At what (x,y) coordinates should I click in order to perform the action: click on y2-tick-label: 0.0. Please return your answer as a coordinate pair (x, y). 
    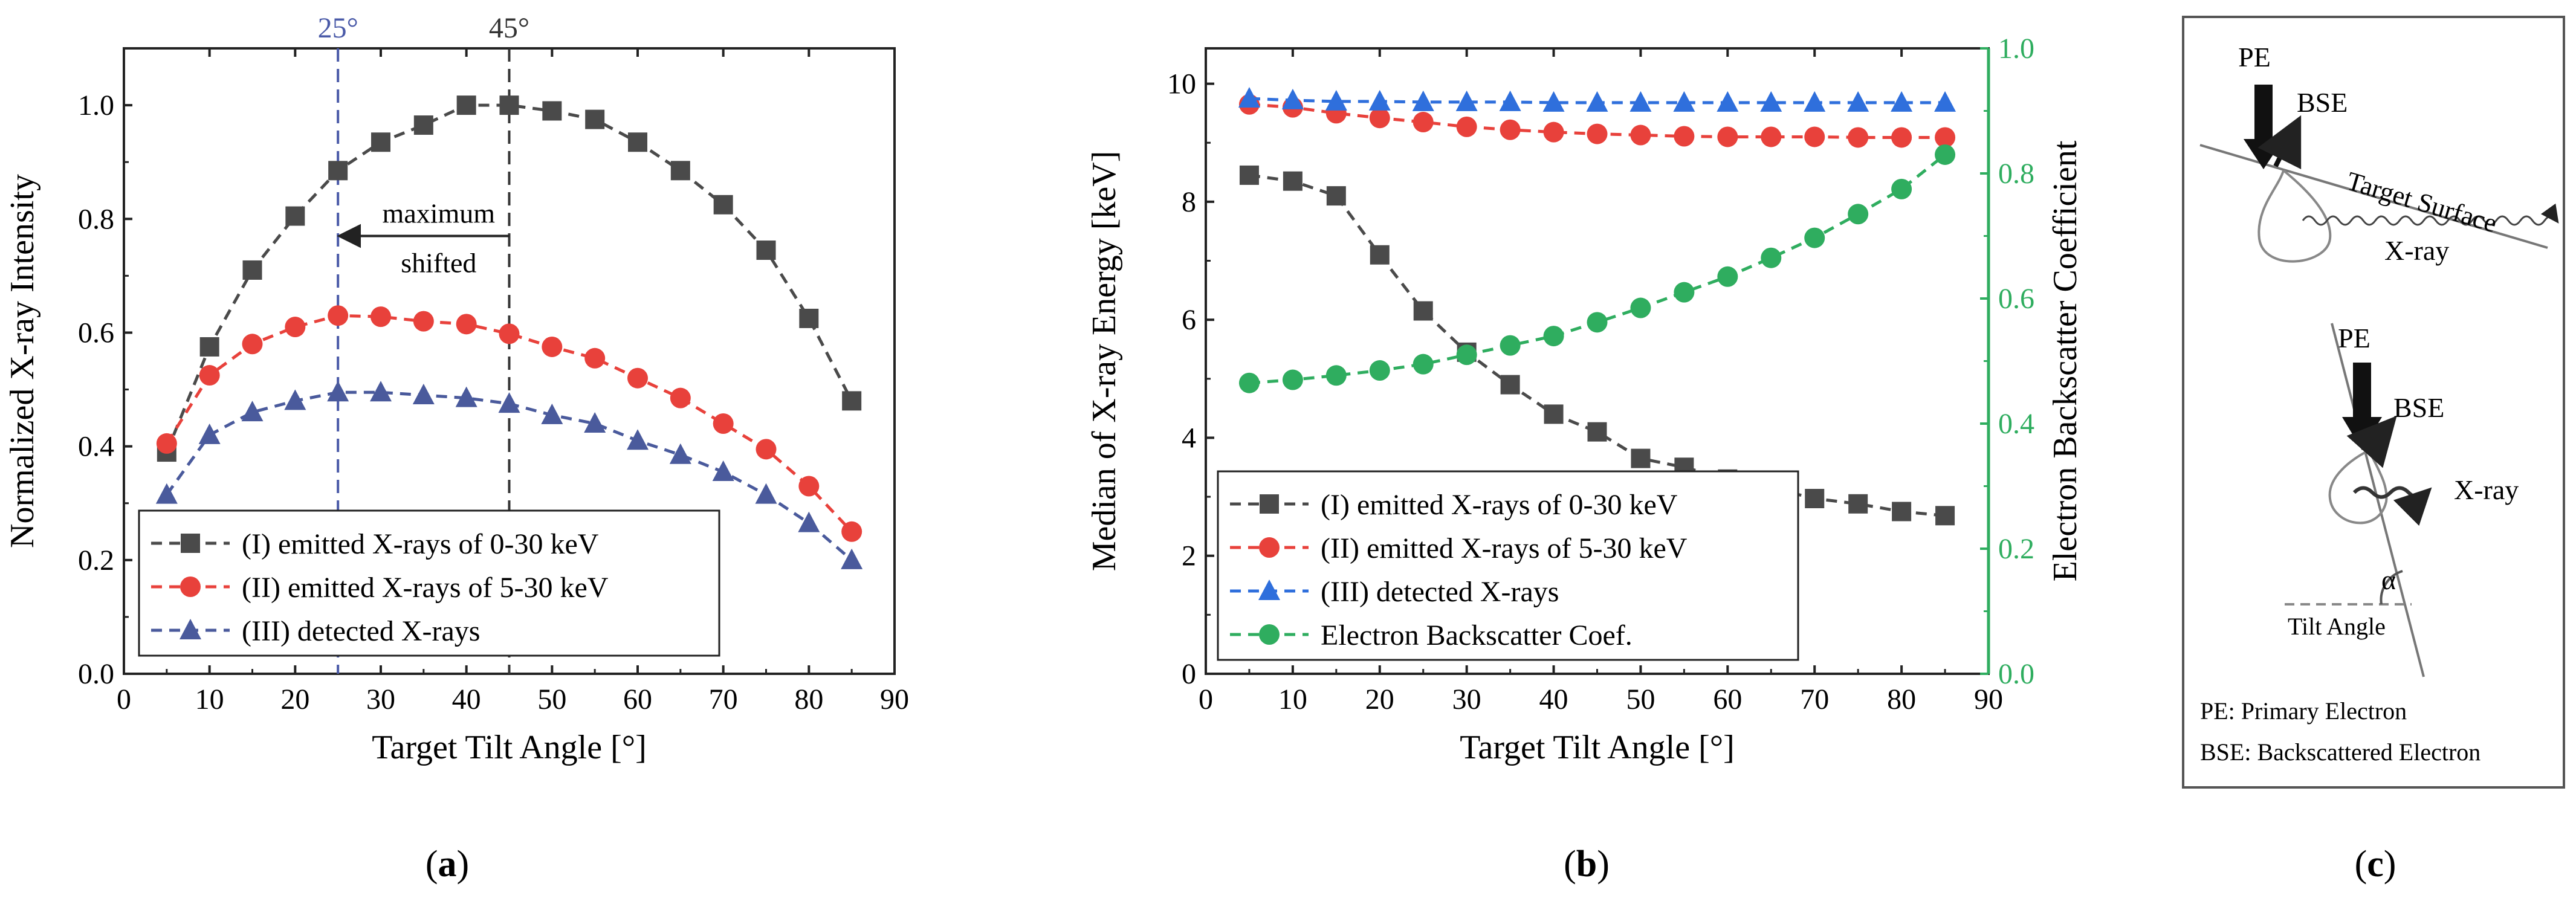
    Looking at the image, I should click on (2016, 674).